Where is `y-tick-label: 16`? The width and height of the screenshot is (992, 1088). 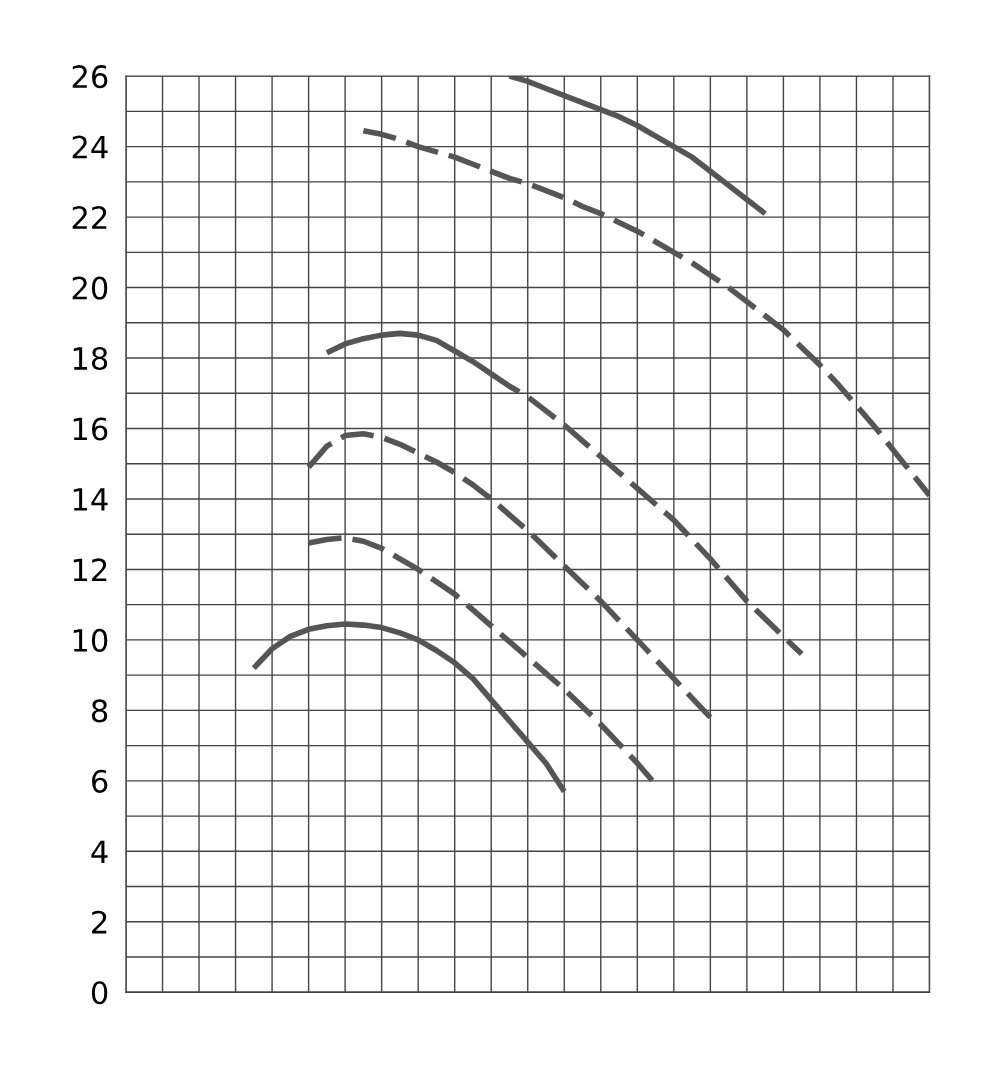
y-tick-label: 16 is located at coordinates (90, 429).